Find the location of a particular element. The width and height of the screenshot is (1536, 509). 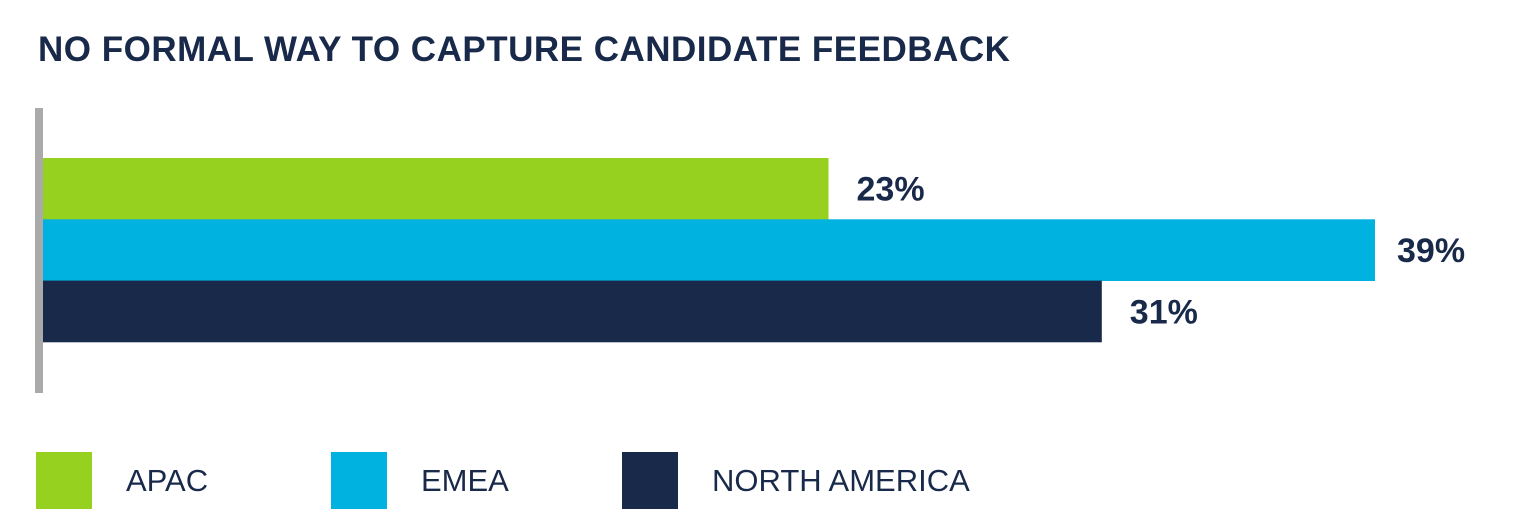

legend: APAC EMEA NORTH AMERICA is located at coordinates (768, 480).